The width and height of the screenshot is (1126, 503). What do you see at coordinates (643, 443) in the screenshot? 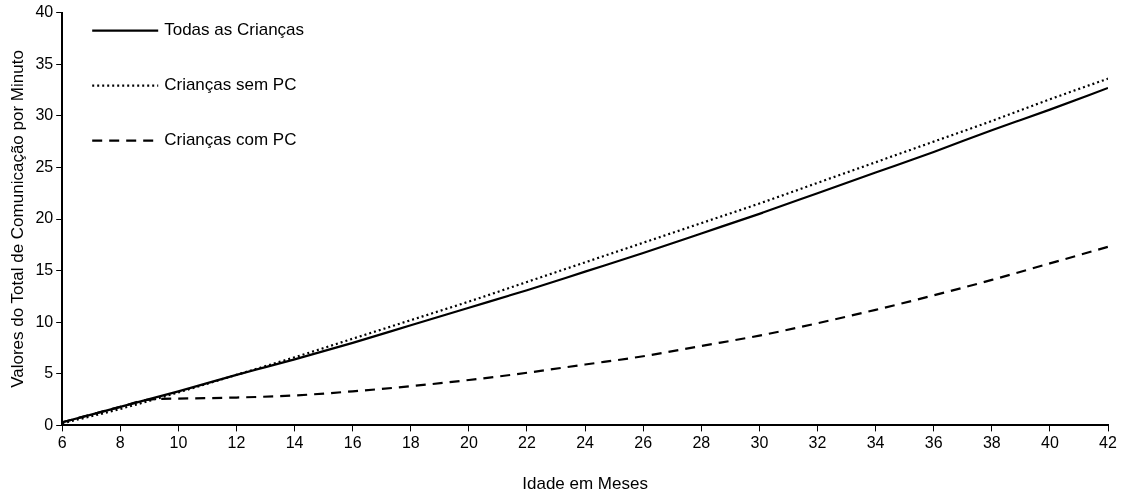
I see `x-tick-label: 26` at bounding box center [643, 443].